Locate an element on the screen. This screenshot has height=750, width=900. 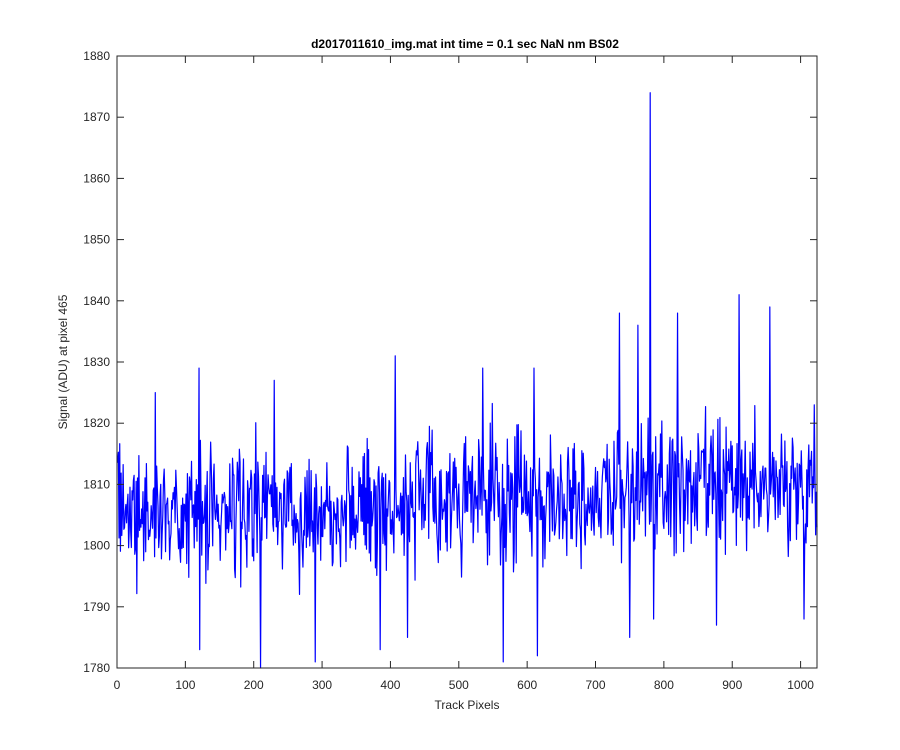
x-tick-label: 200 is located at coordinates (254, 685).